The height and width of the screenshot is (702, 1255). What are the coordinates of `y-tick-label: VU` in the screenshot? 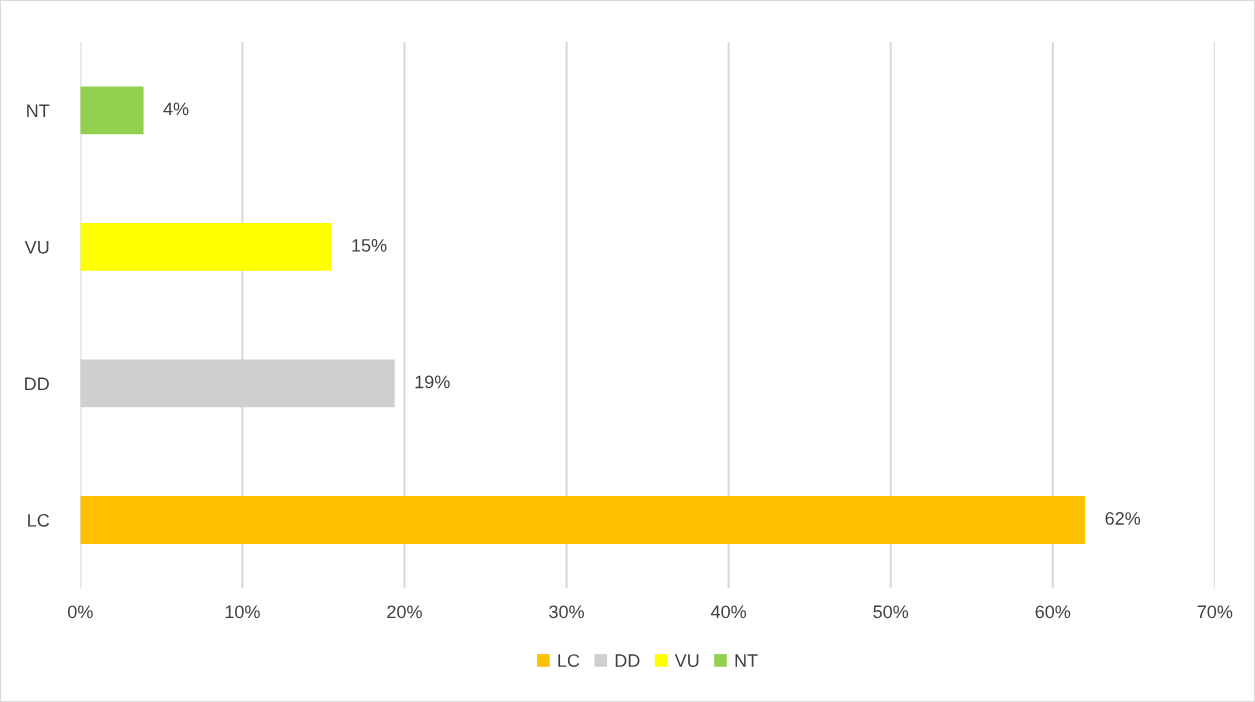 It's located at (36, 247).